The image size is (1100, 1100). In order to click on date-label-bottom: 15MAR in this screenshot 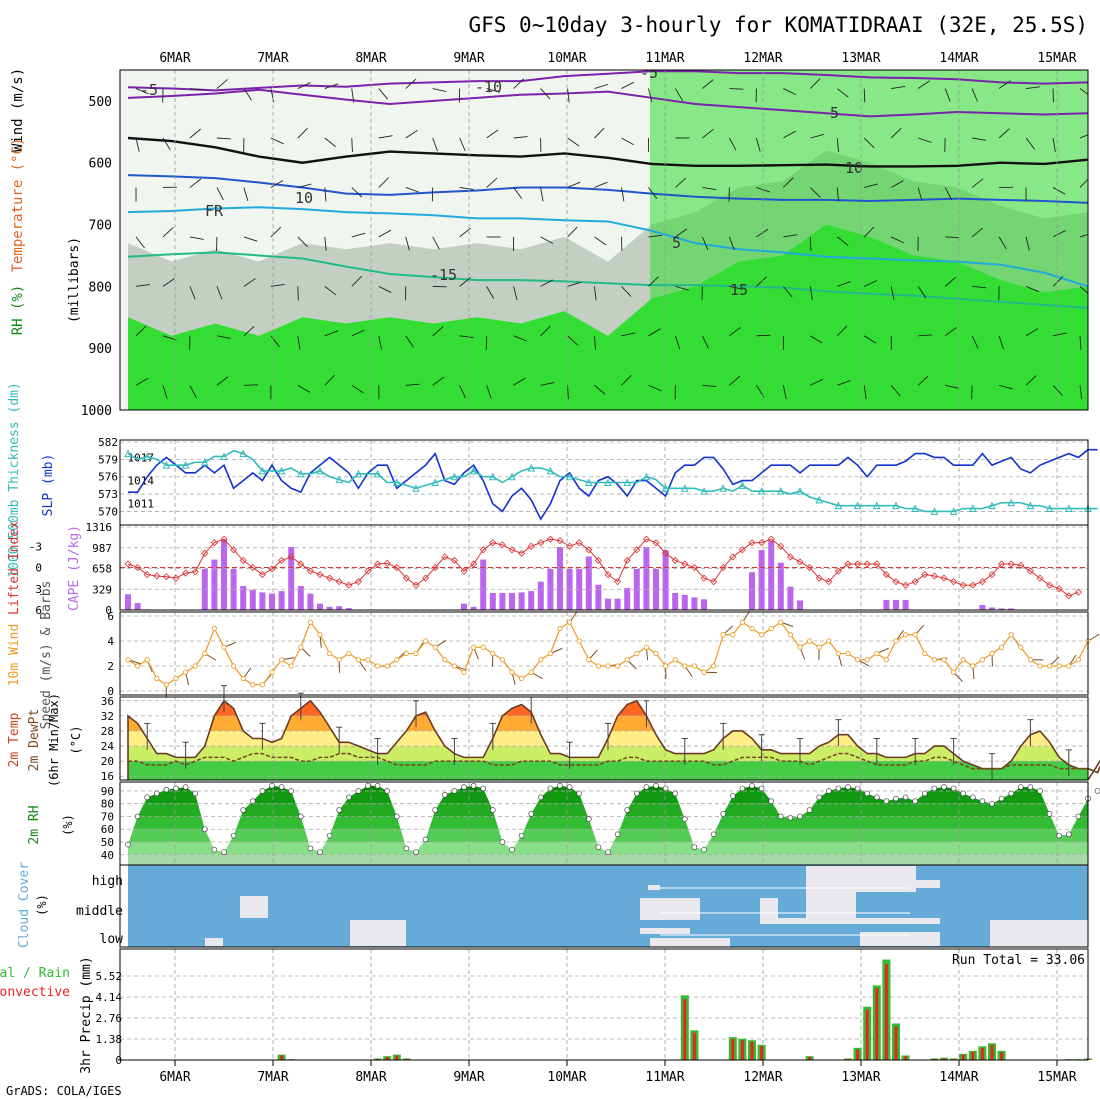, I will do `click(1056, 1077)`.